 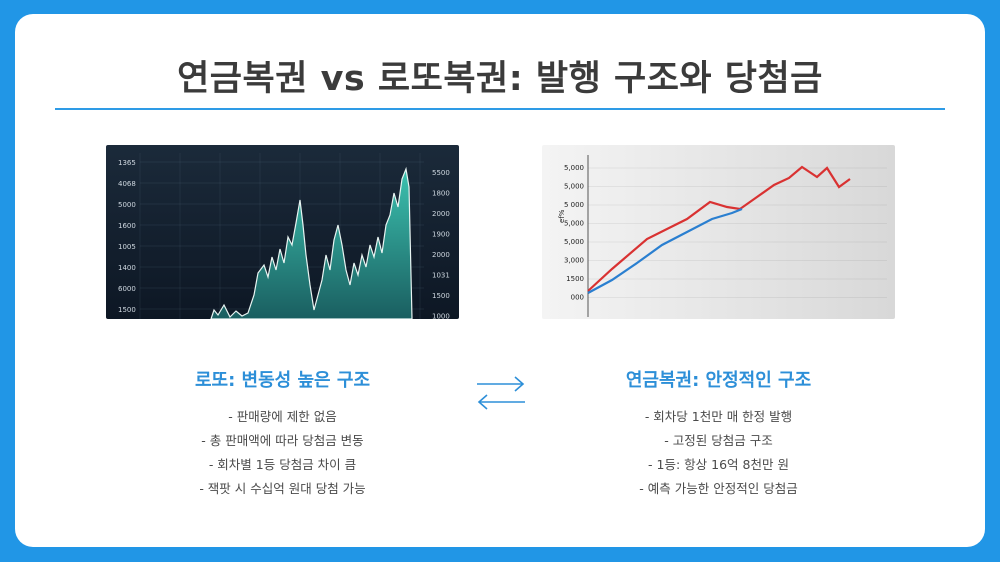 I want to click on list-item: - 회차별 1등 당첨금 차이 큼, so click(x=282, y=464).